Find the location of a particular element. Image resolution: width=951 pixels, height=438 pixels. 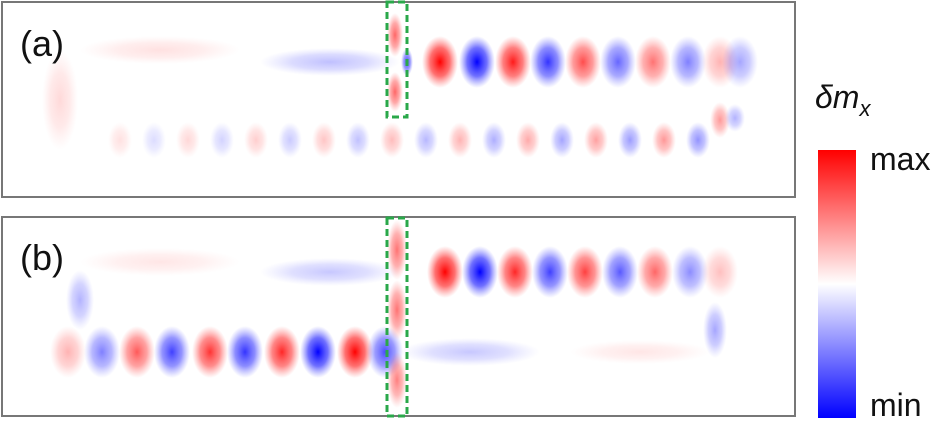

colorbar-title: δmx is located at coordinates (843, 100).